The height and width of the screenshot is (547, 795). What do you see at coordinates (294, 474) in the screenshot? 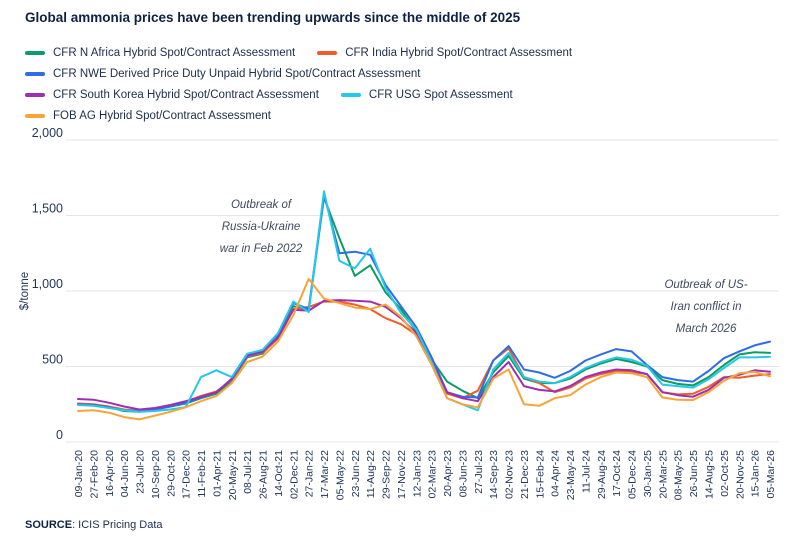
I see `x-tick-label: 02-Dec-21` at bounding box center [294, 474].